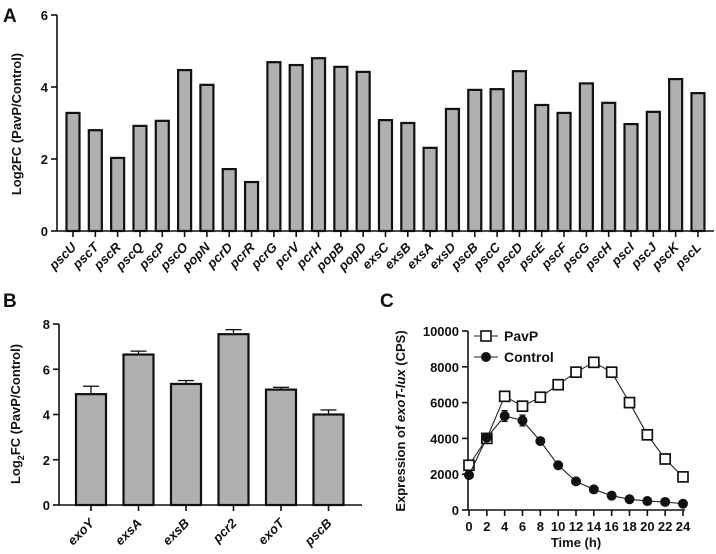 The image size is (716, 554). Describe the element at coordinates (46, 324) in the screenshot. I see `y-tick-label: 8` at that location.